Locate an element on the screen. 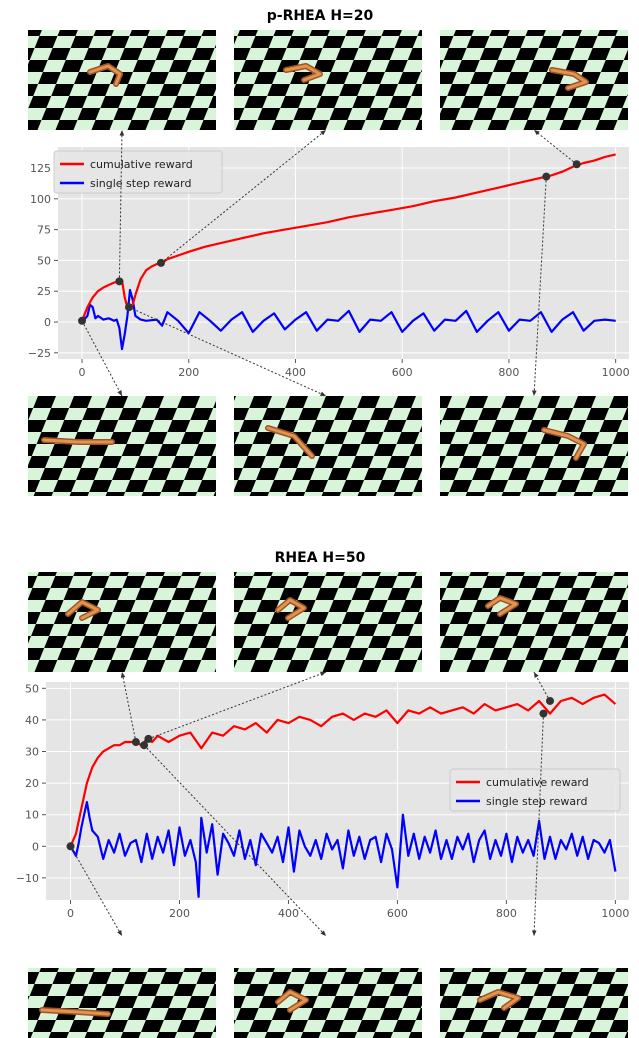  y-tick-label: −10 is located at coordinates (27, 878).